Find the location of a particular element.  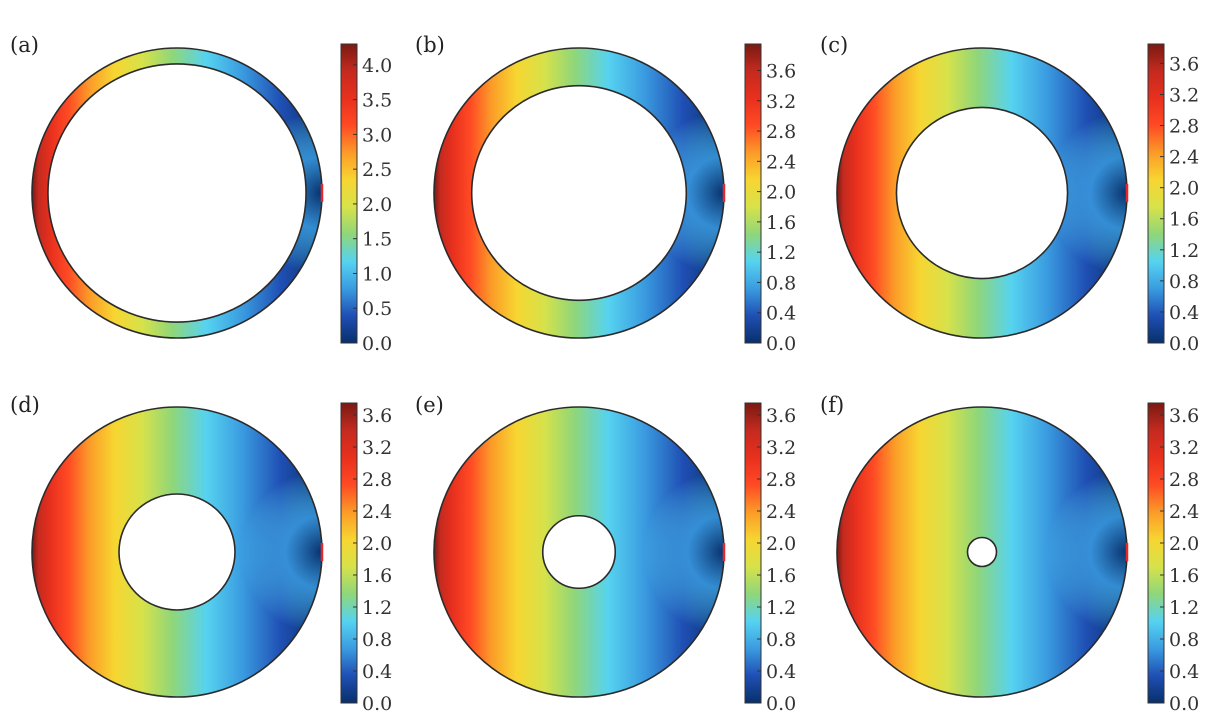

panel-f: (f) 0.0 0.4 0.8 1.2 1.6 2.0 2.4 2.8 3.2 3.6 is located at coordinates (1009, 554).